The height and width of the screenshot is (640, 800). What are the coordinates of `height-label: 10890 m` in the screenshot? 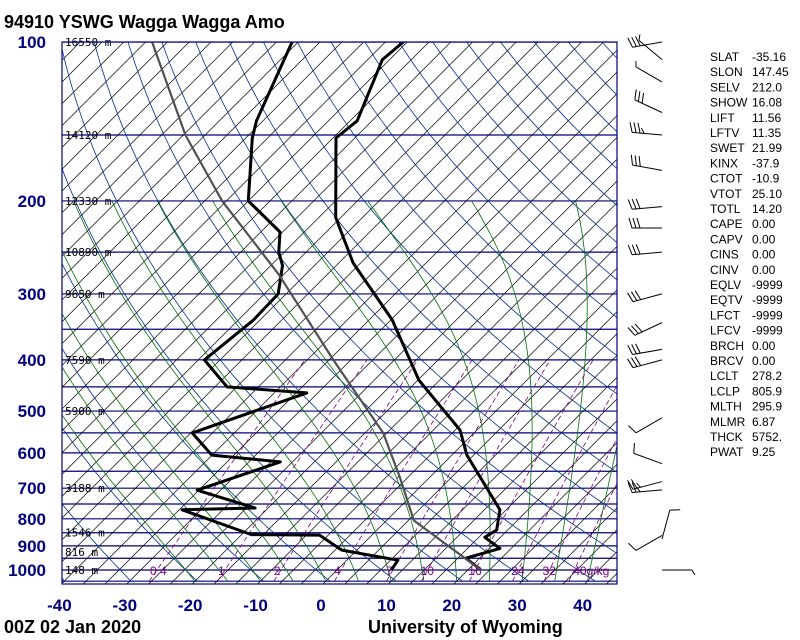 It's located at (88, 252).